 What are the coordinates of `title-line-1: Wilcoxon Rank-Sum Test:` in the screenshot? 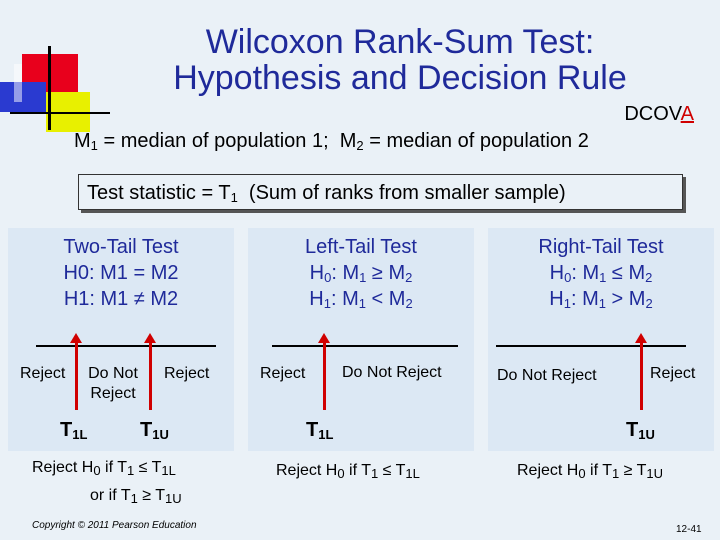 It's located at (400, 42).